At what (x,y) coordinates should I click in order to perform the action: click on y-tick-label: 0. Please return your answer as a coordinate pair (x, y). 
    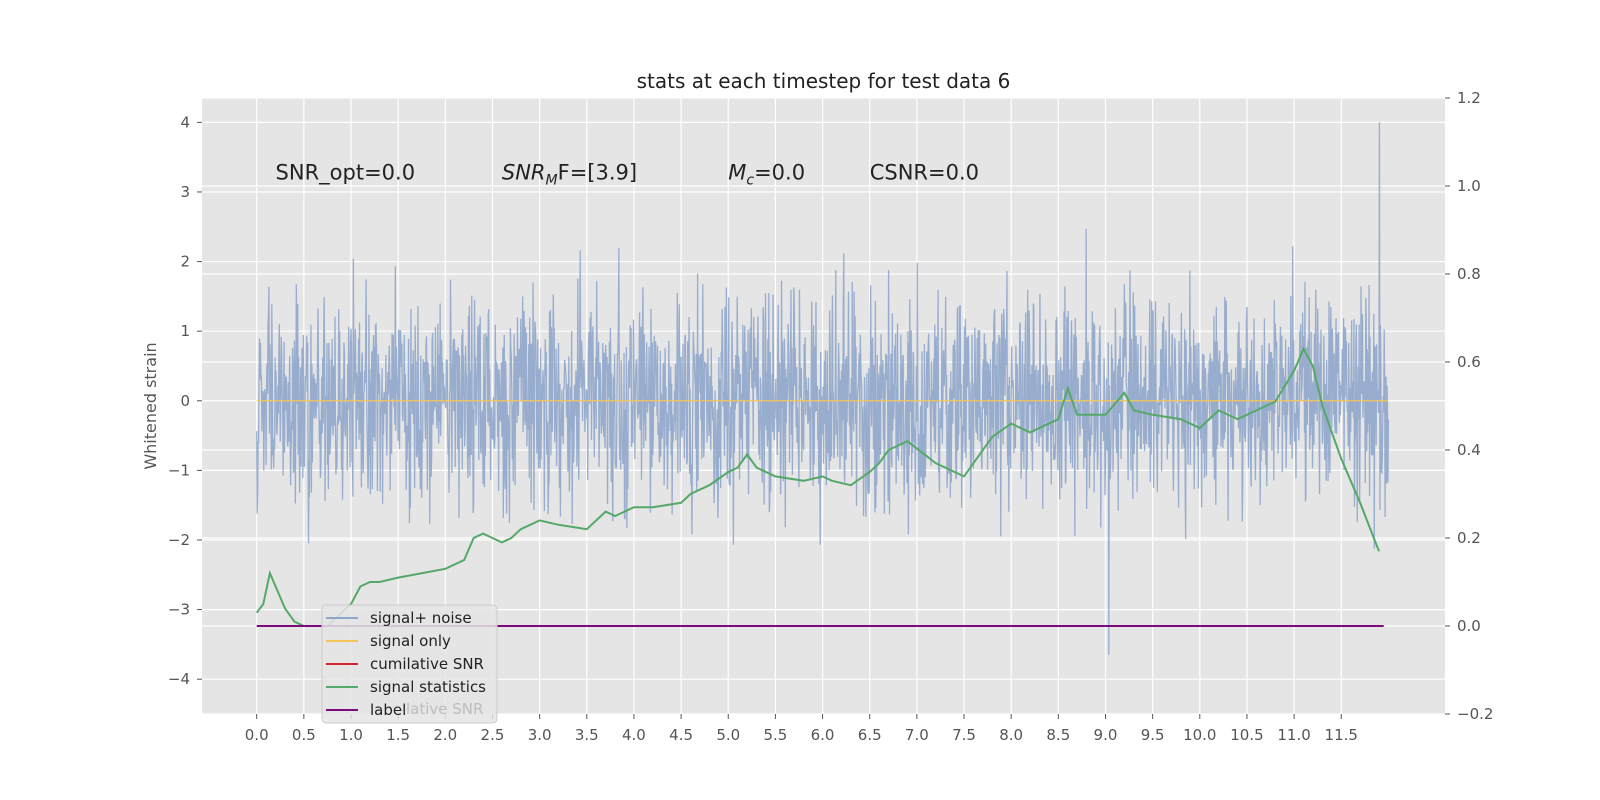
    Looking at the image, I should click on (185, 401).